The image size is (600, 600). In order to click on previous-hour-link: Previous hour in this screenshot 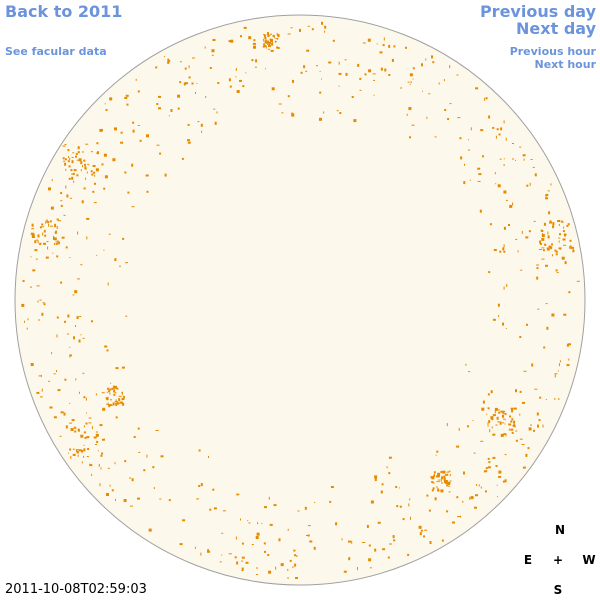, I will do `click(552, 51)`.